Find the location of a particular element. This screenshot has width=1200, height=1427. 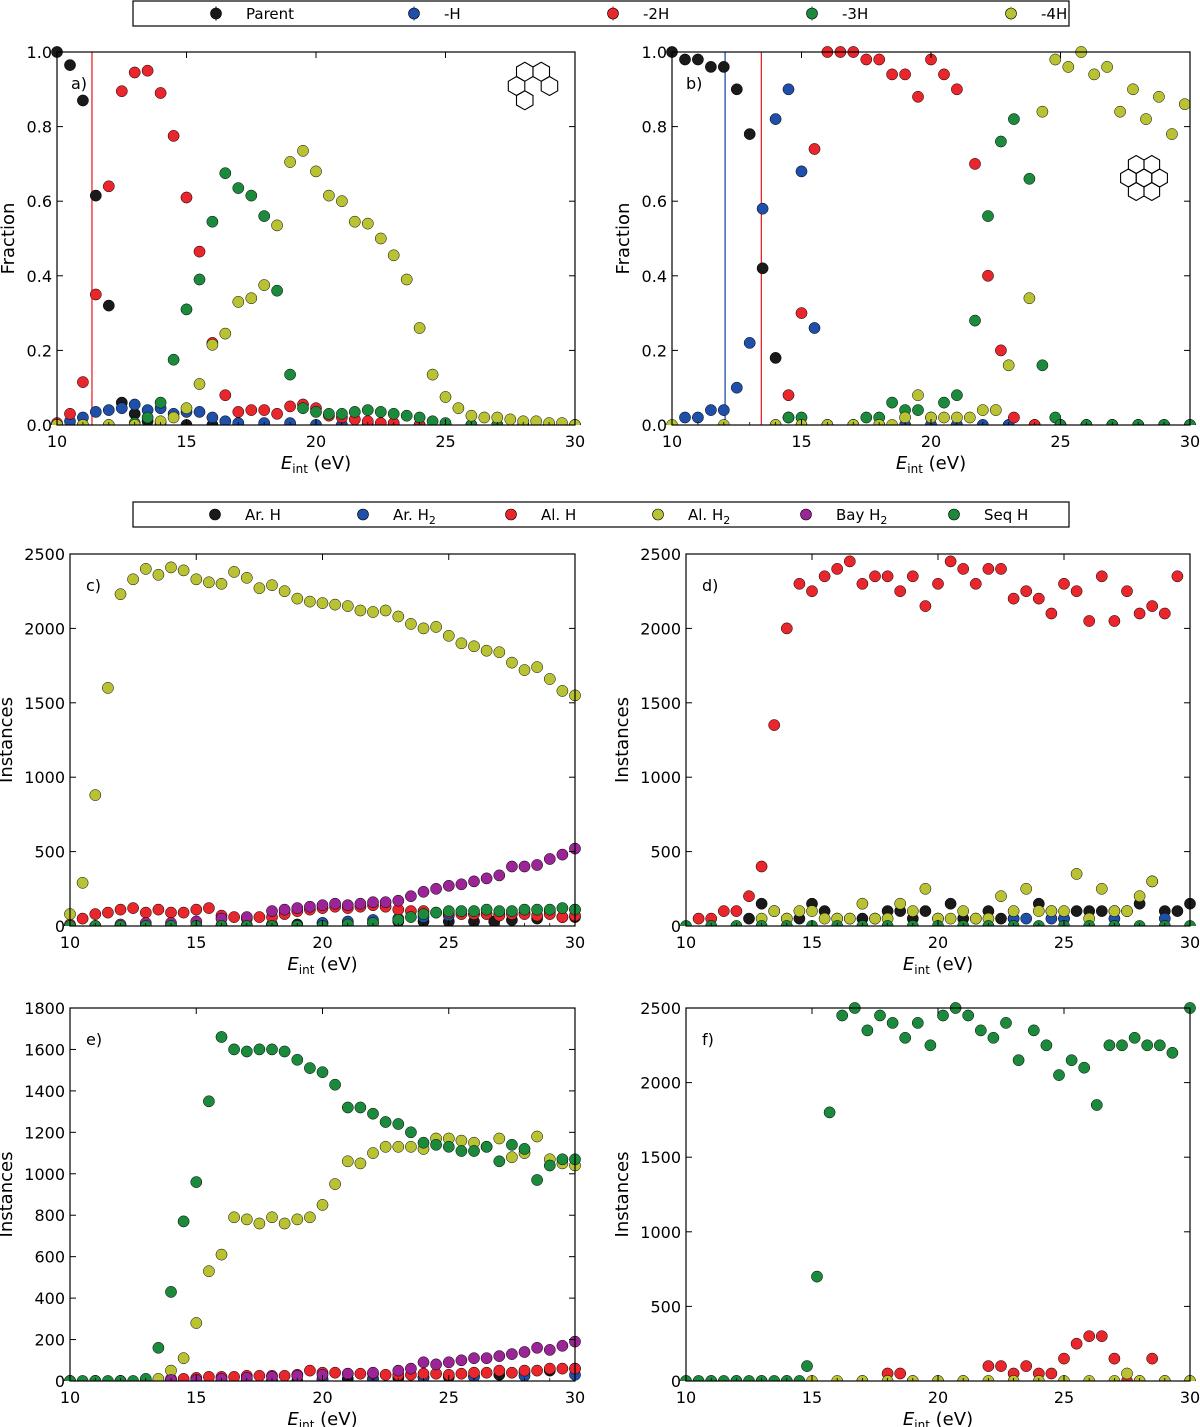

legend-label: -4H is located at coordinates (1054, 14).